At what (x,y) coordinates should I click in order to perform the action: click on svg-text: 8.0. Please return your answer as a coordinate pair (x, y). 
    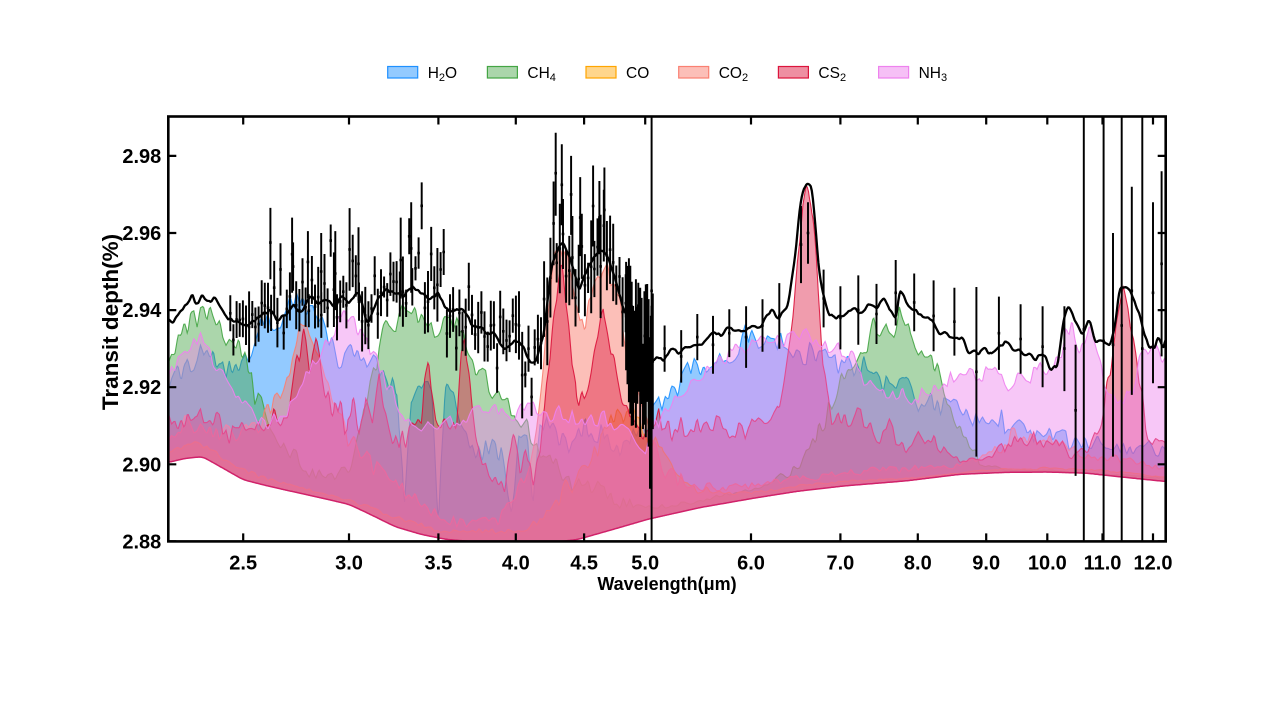
    Looking at the image, I should click on (918, 564).